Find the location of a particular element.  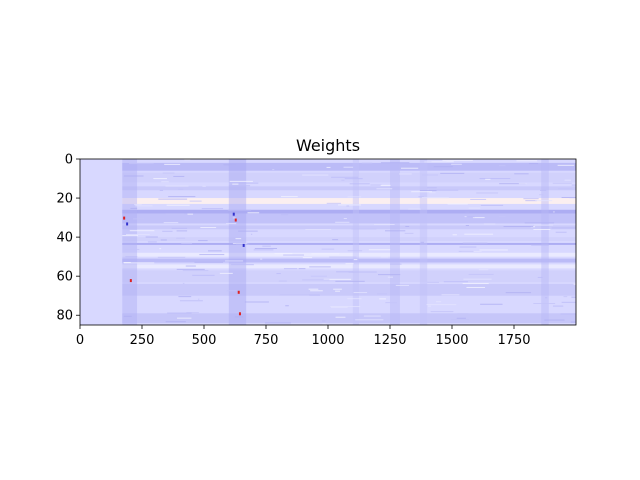

heatmap-column-band is located at coordinates (545, 242).